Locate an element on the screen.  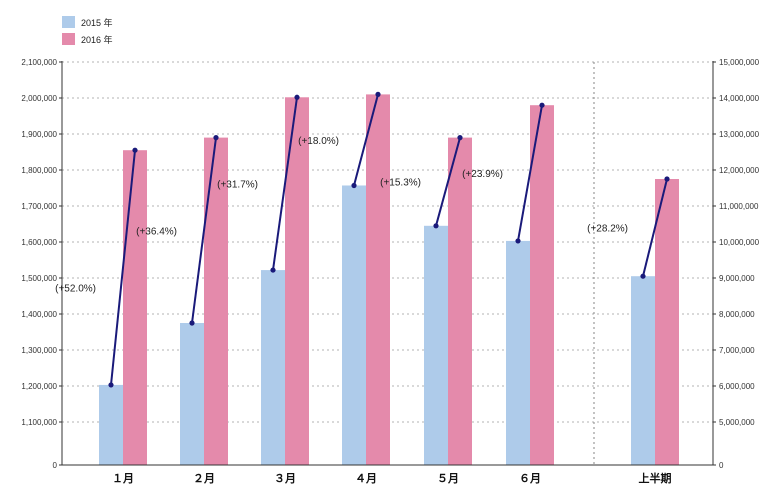
category-label: ５月 is located at coordinates (448, 478).